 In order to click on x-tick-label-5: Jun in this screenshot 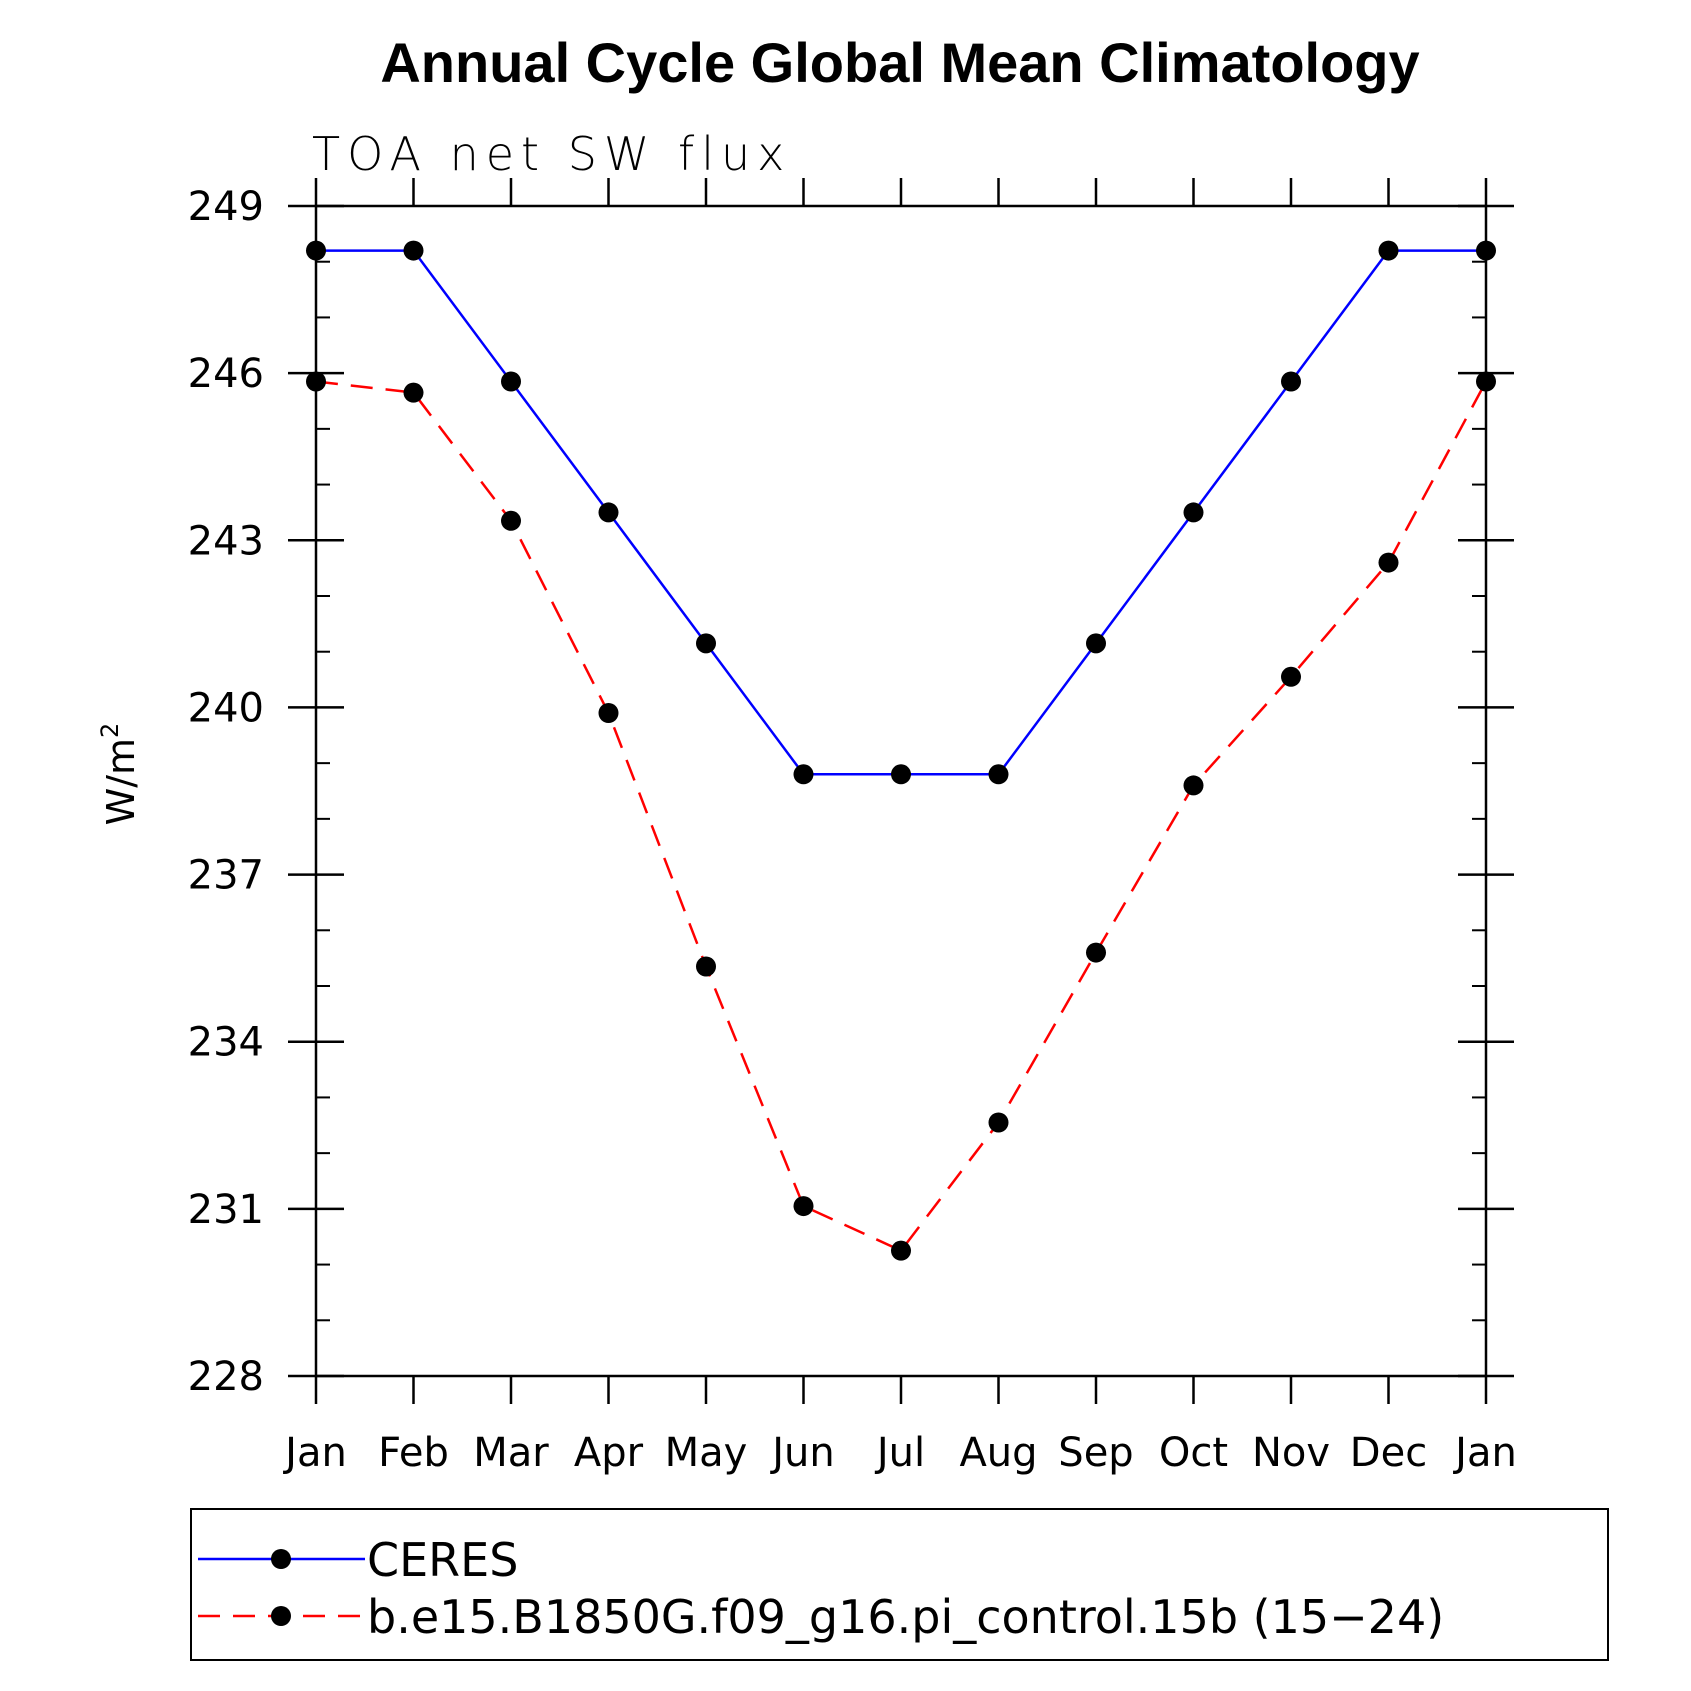, I will do `click(802, 1453)`.